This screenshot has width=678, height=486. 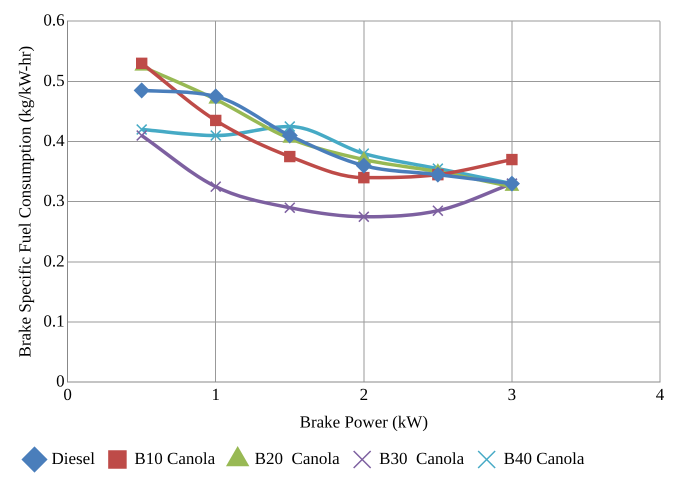 What do you see at coordinates (60, 381) in the screenshot?
I see `y-tick-label: 0` at bounding box center [60, 381].